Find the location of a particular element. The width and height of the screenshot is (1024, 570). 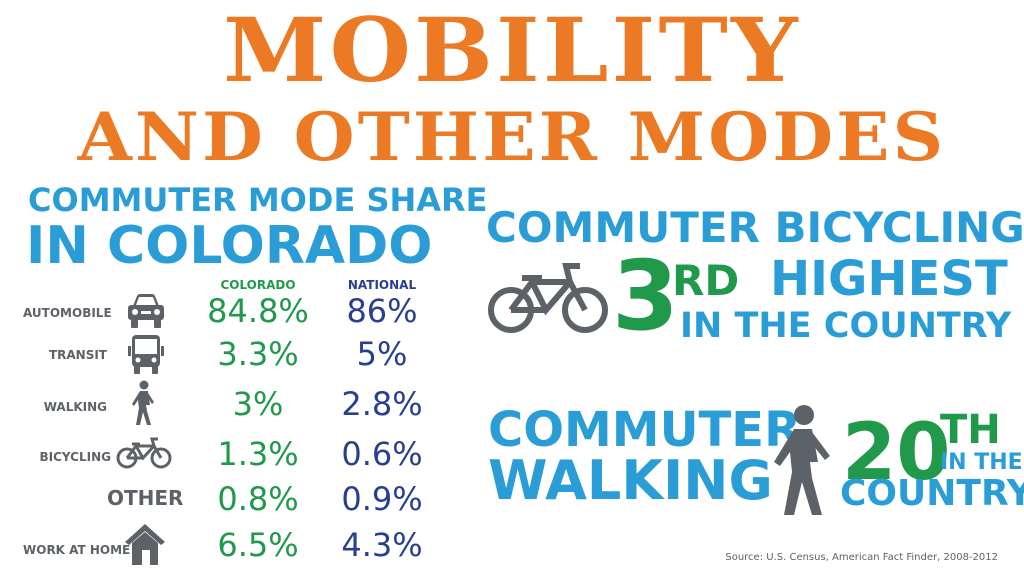

mode-share-subheading: IN COLORADO is located at coordinates (229, 246).